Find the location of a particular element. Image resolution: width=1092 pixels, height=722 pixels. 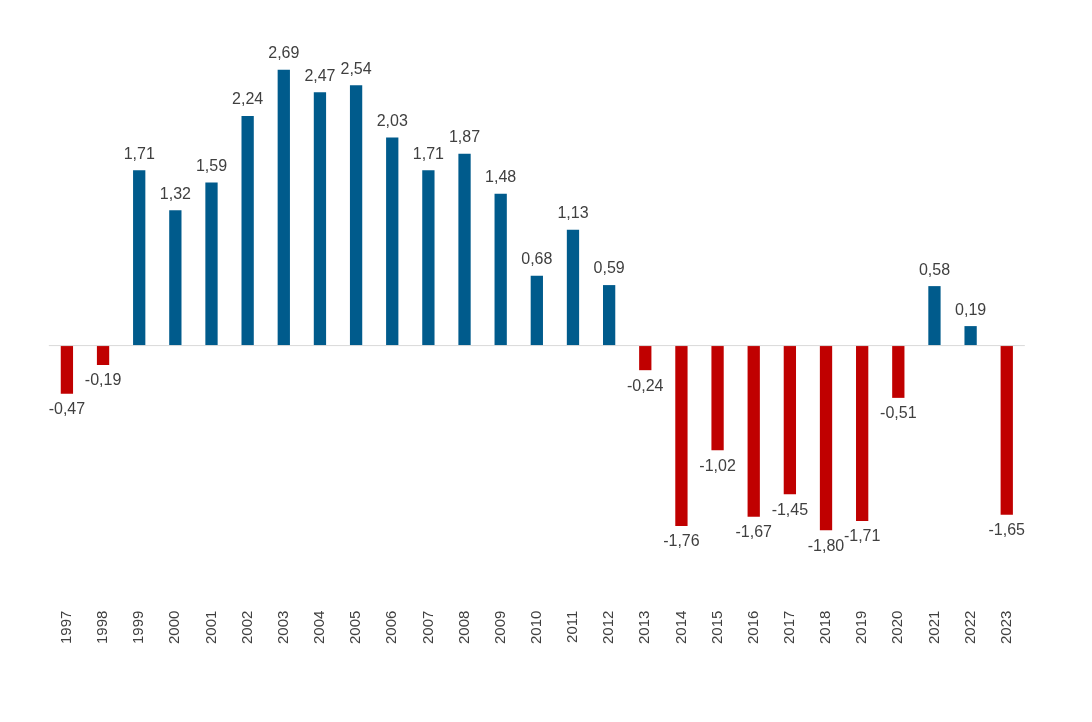

x-tick-label: 2018 is located at coordinates (825, 627).